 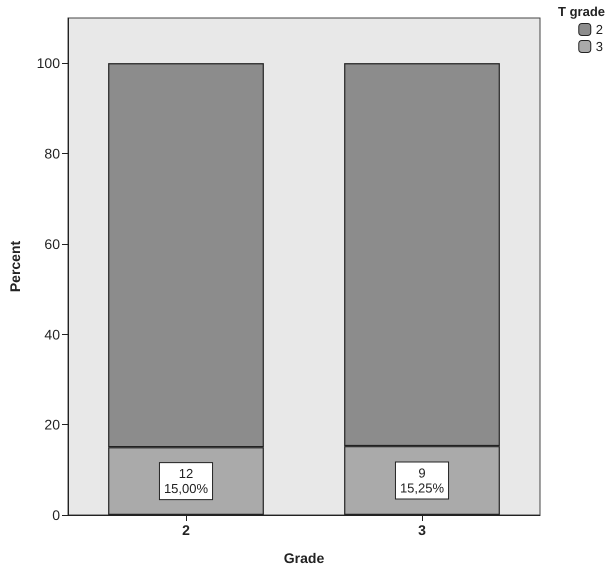 I want to click on y-tick-label: 0, so click(x=56, y=515).